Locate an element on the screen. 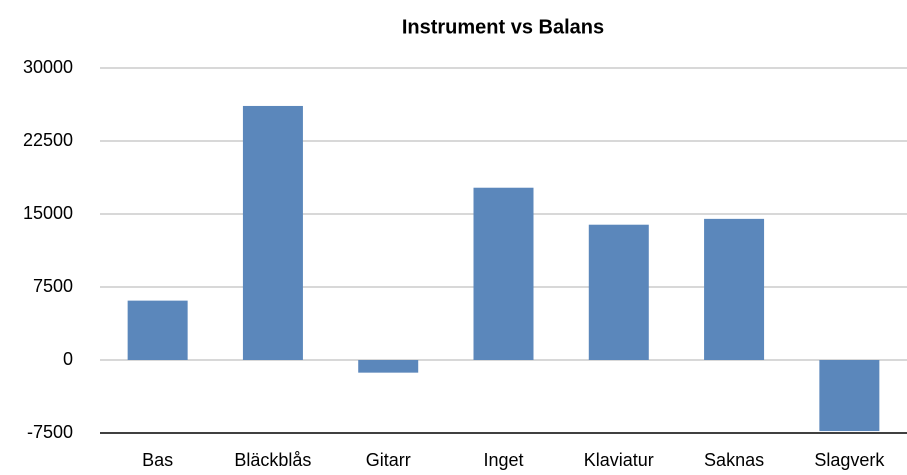 This screenshot has width=907, height=475. y-tick-label: 0 is located at coordinates (68, 359).